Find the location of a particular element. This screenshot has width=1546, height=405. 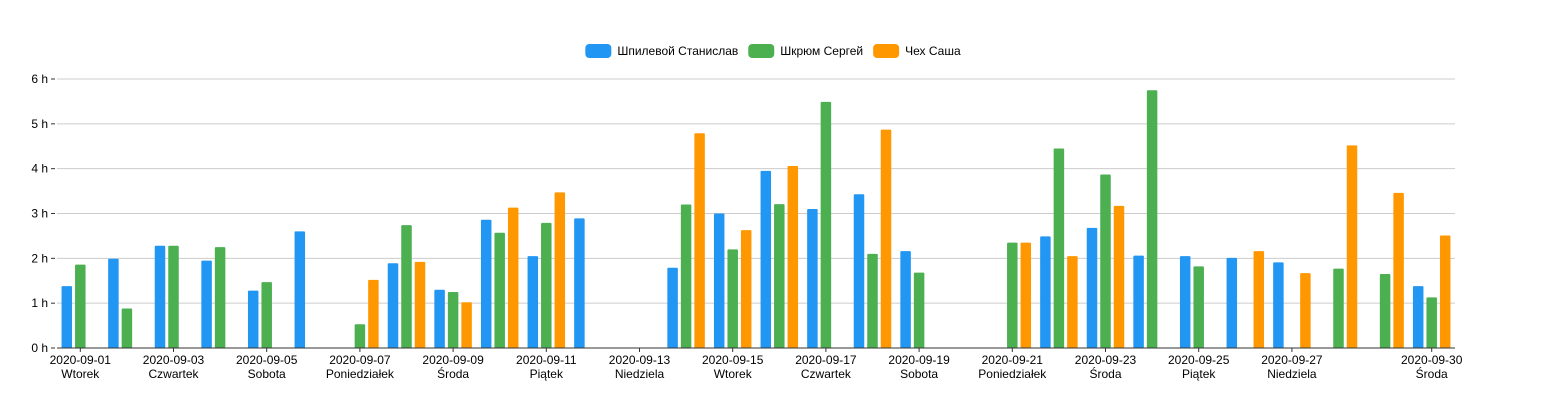

x-tick-label: 2020-09-17 is located at coordinates (826, 360).